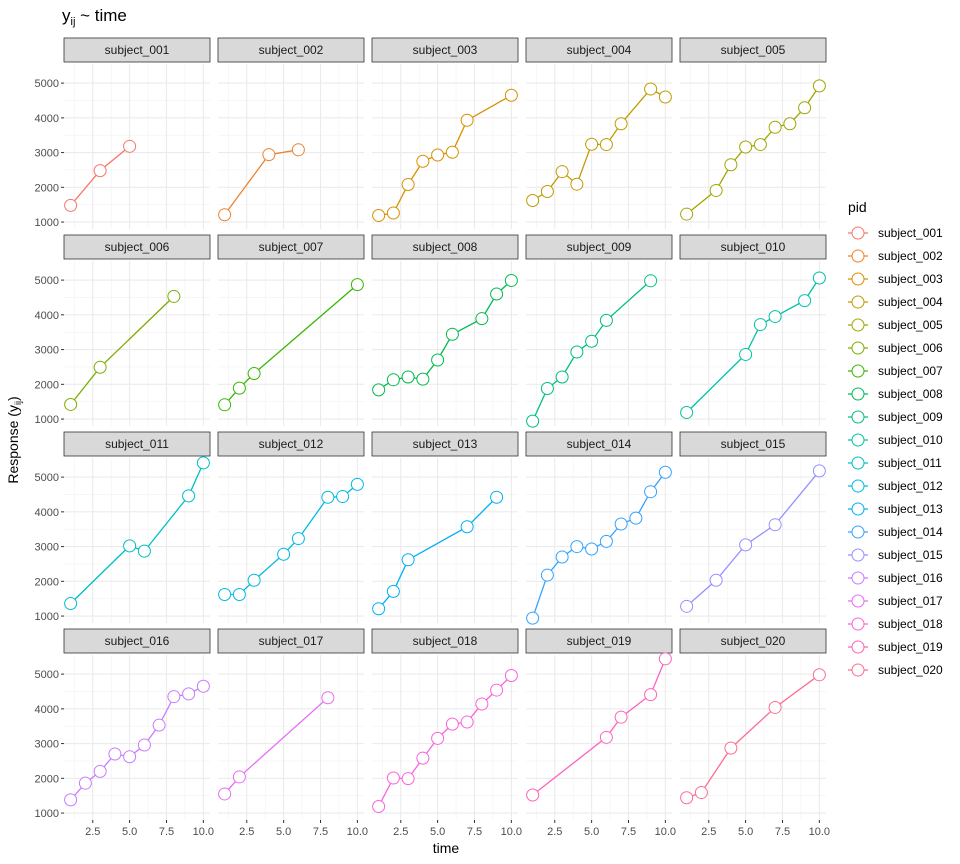 The image size is (960, 864). I want to click on y-tick-label: 2000, so click(47, 385).